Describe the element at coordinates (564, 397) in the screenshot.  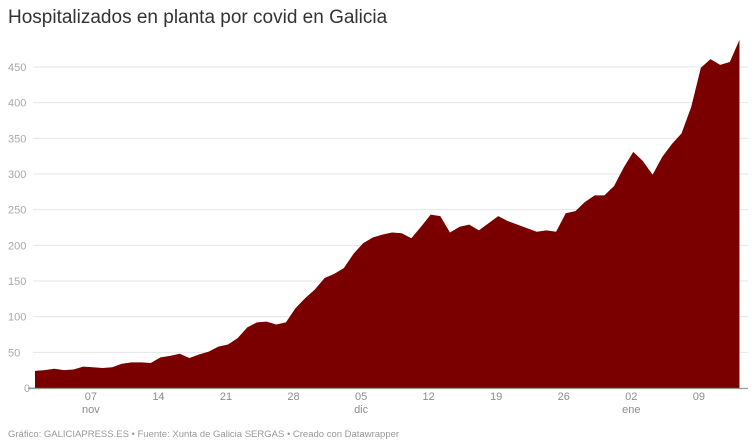
I see `x-tick-label: 26` at that location.